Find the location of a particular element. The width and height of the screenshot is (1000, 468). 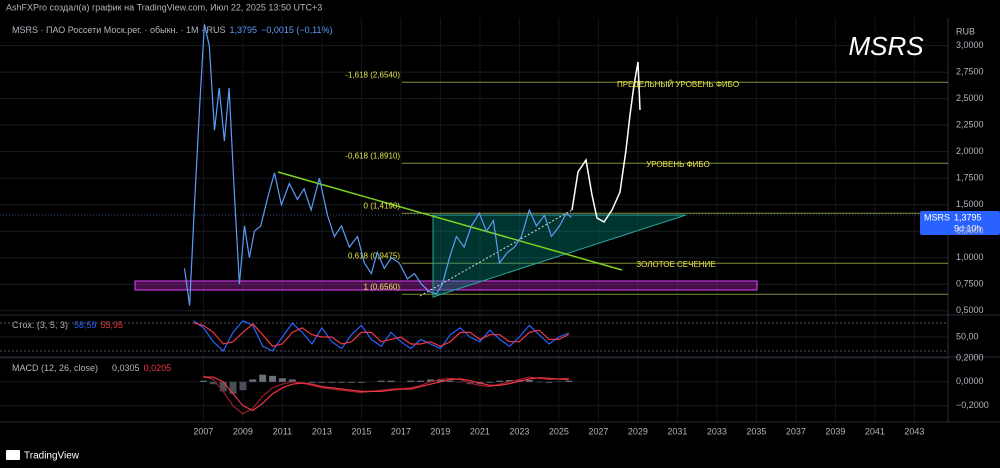

x-tick-label: 2021 is located at coordinates (480, 431).